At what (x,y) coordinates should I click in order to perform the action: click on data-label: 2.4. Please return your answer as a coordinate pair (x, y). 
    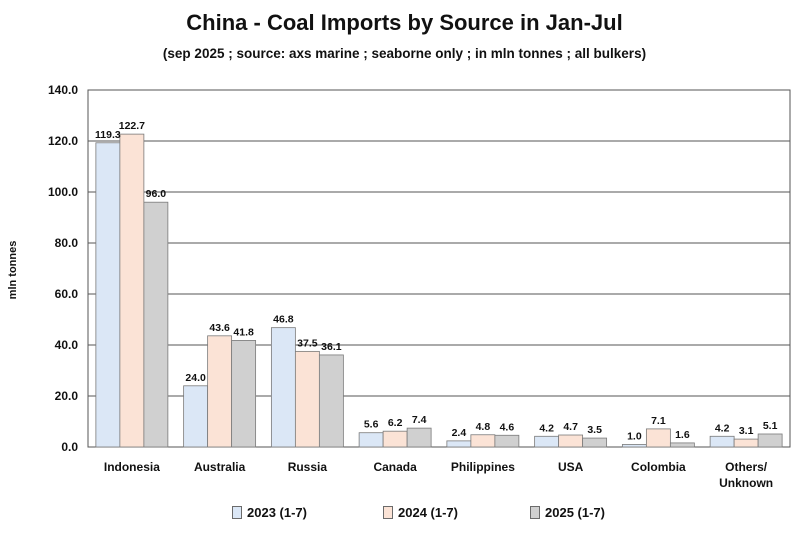
    Looking at the image, I should click on (459, 433).